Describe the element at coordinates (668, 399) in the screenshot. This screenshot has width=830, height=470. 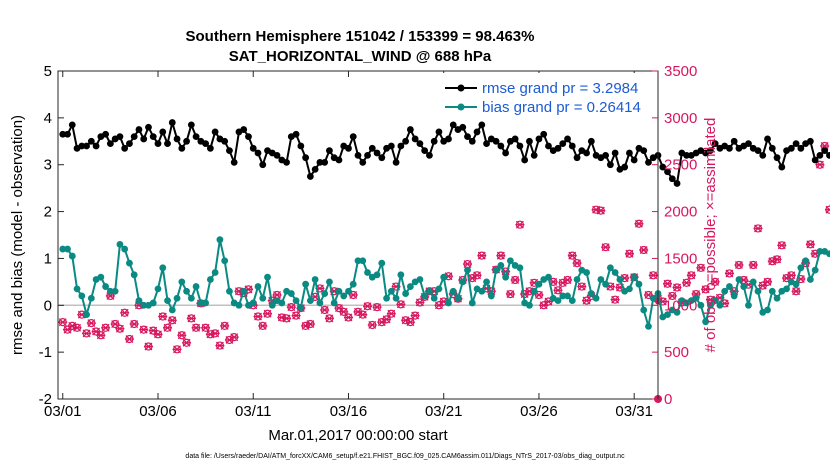
I see `right-tick-label: 0` at that location.